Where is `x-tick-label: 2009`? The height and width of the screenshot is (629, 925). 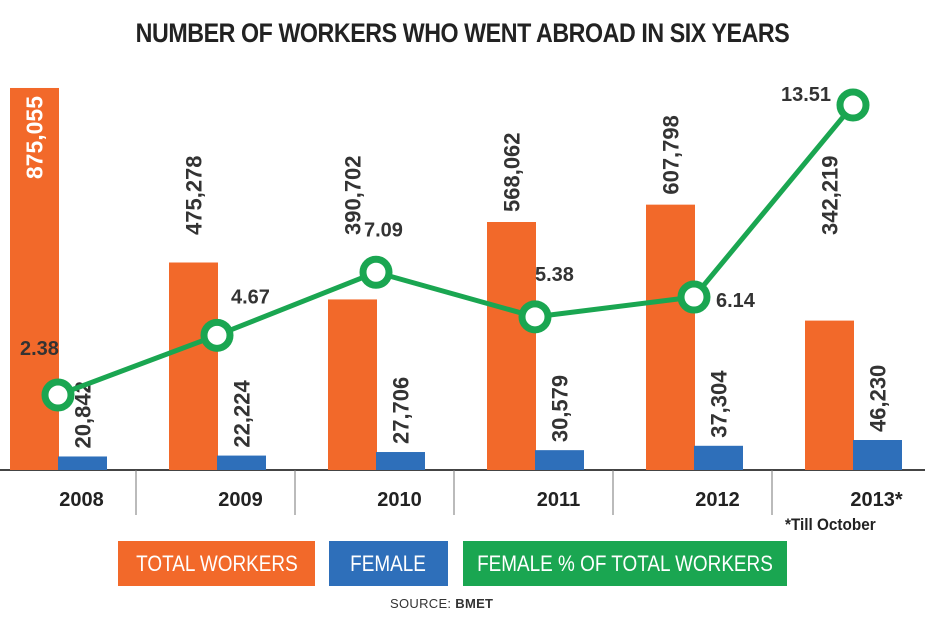 x-tick-label: 2009 is located at coordinates (240, 500).